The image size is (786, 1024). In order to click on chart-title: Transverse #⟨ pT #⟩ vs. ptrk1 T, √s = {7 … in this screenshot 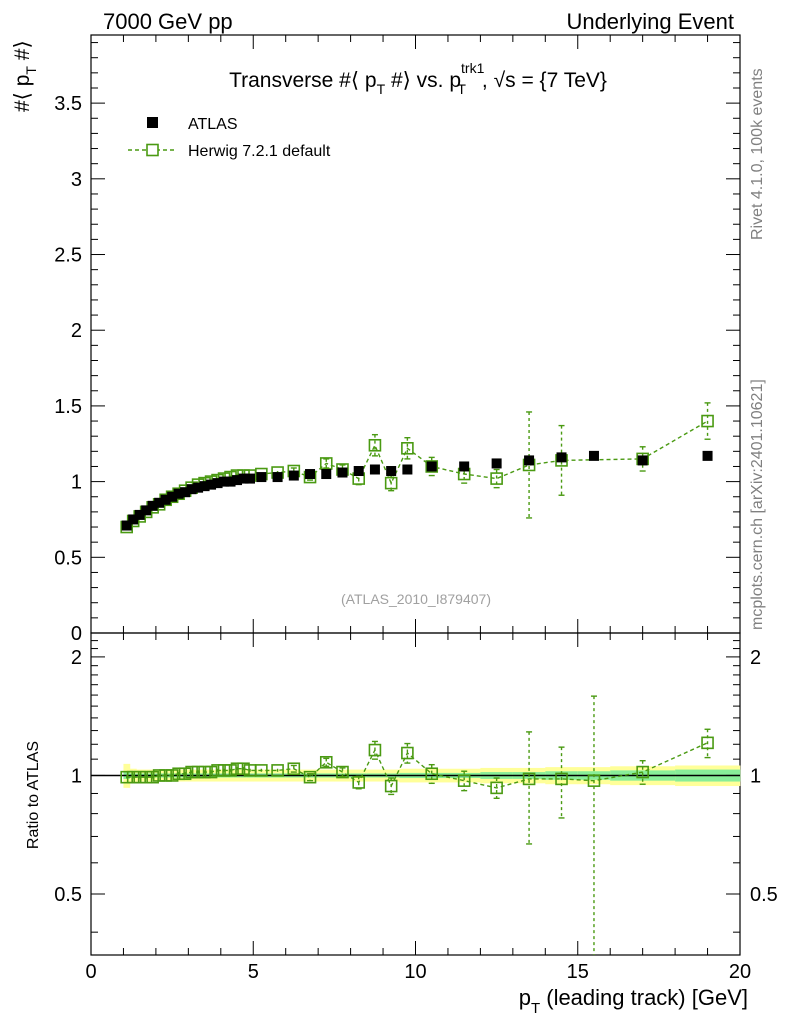, I will do `click(418, 78)`.